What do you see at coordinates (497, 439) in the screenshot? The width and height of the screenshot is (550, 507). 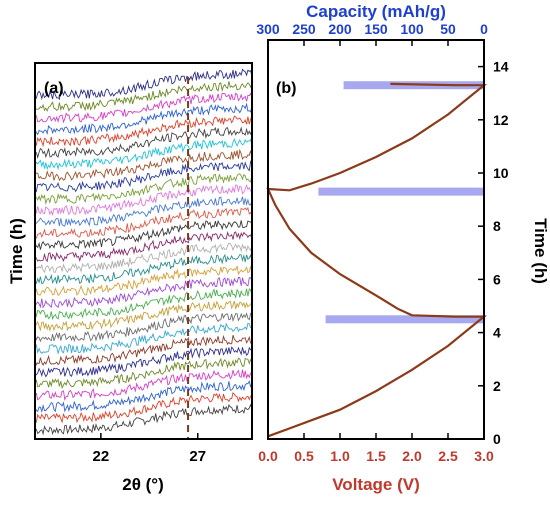 I see `time-tick-label: 0` at bounding box center [497, 439].